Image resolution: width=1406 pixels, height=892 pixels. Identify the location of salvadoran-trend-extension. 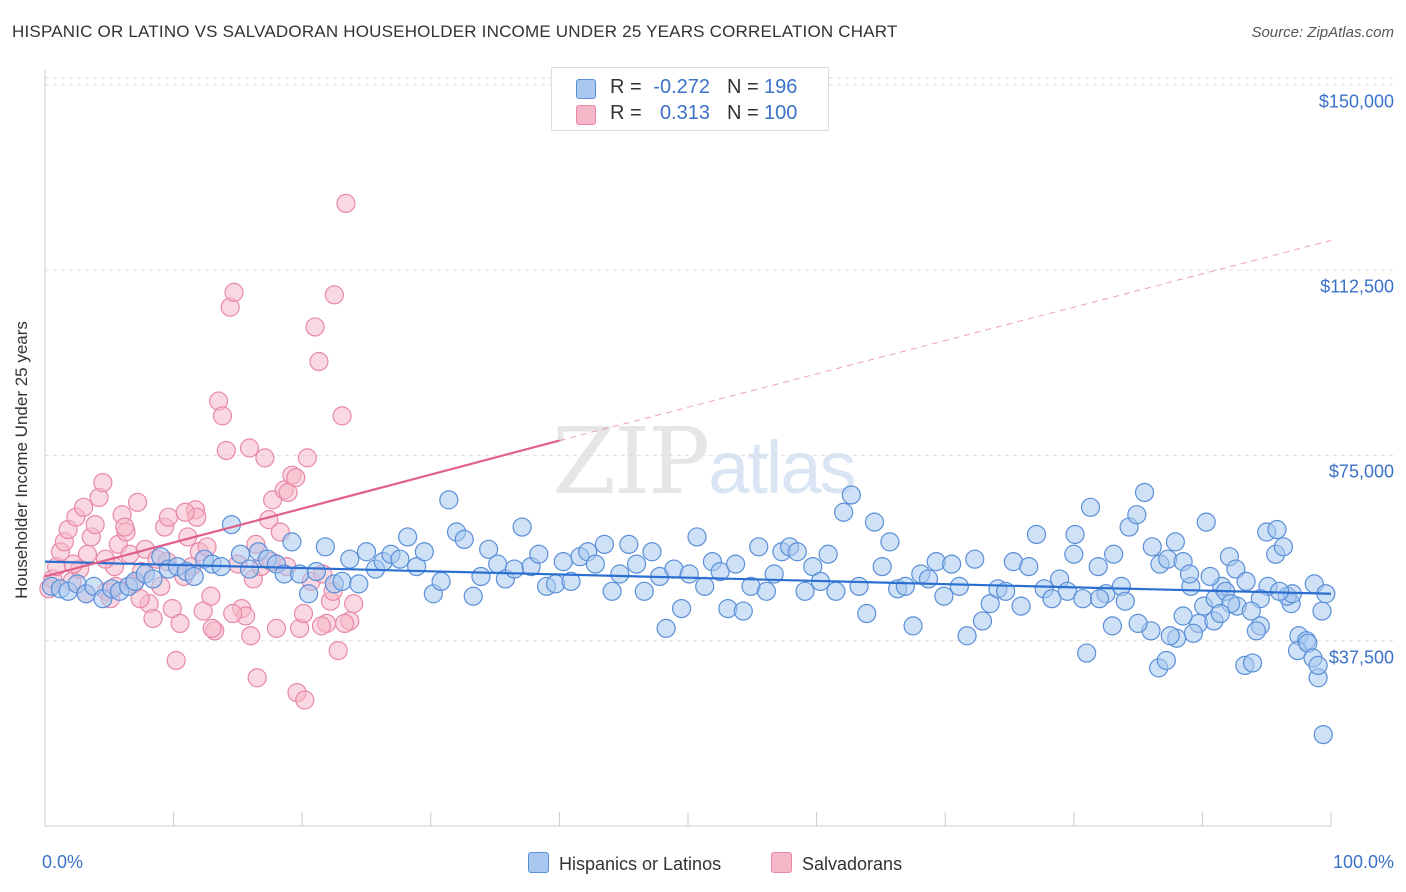
(945, 340).